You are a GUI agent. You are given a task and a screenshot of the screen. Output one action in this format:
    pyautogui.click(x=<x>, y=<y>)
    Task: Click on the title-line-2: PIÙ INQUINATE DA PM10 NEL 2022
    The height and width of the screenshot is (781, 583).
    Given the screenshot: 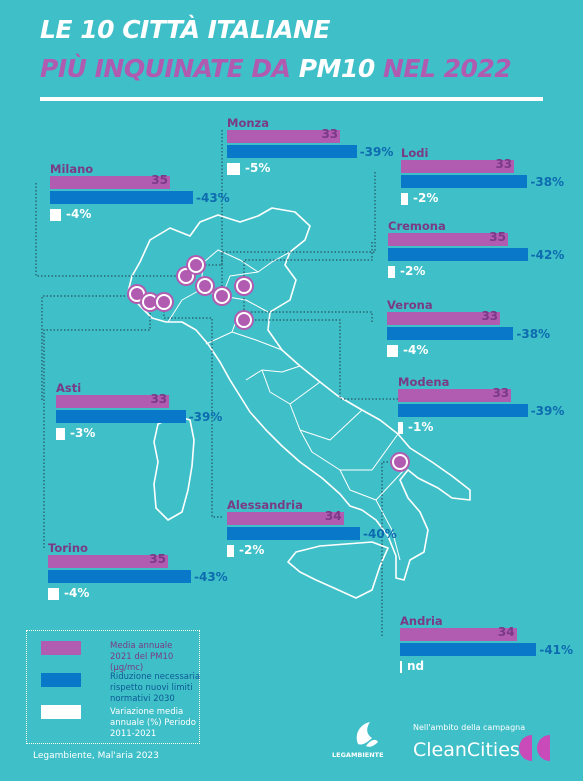 What is the action you would take?
    pyautogui.click(x=276, y=68)
    